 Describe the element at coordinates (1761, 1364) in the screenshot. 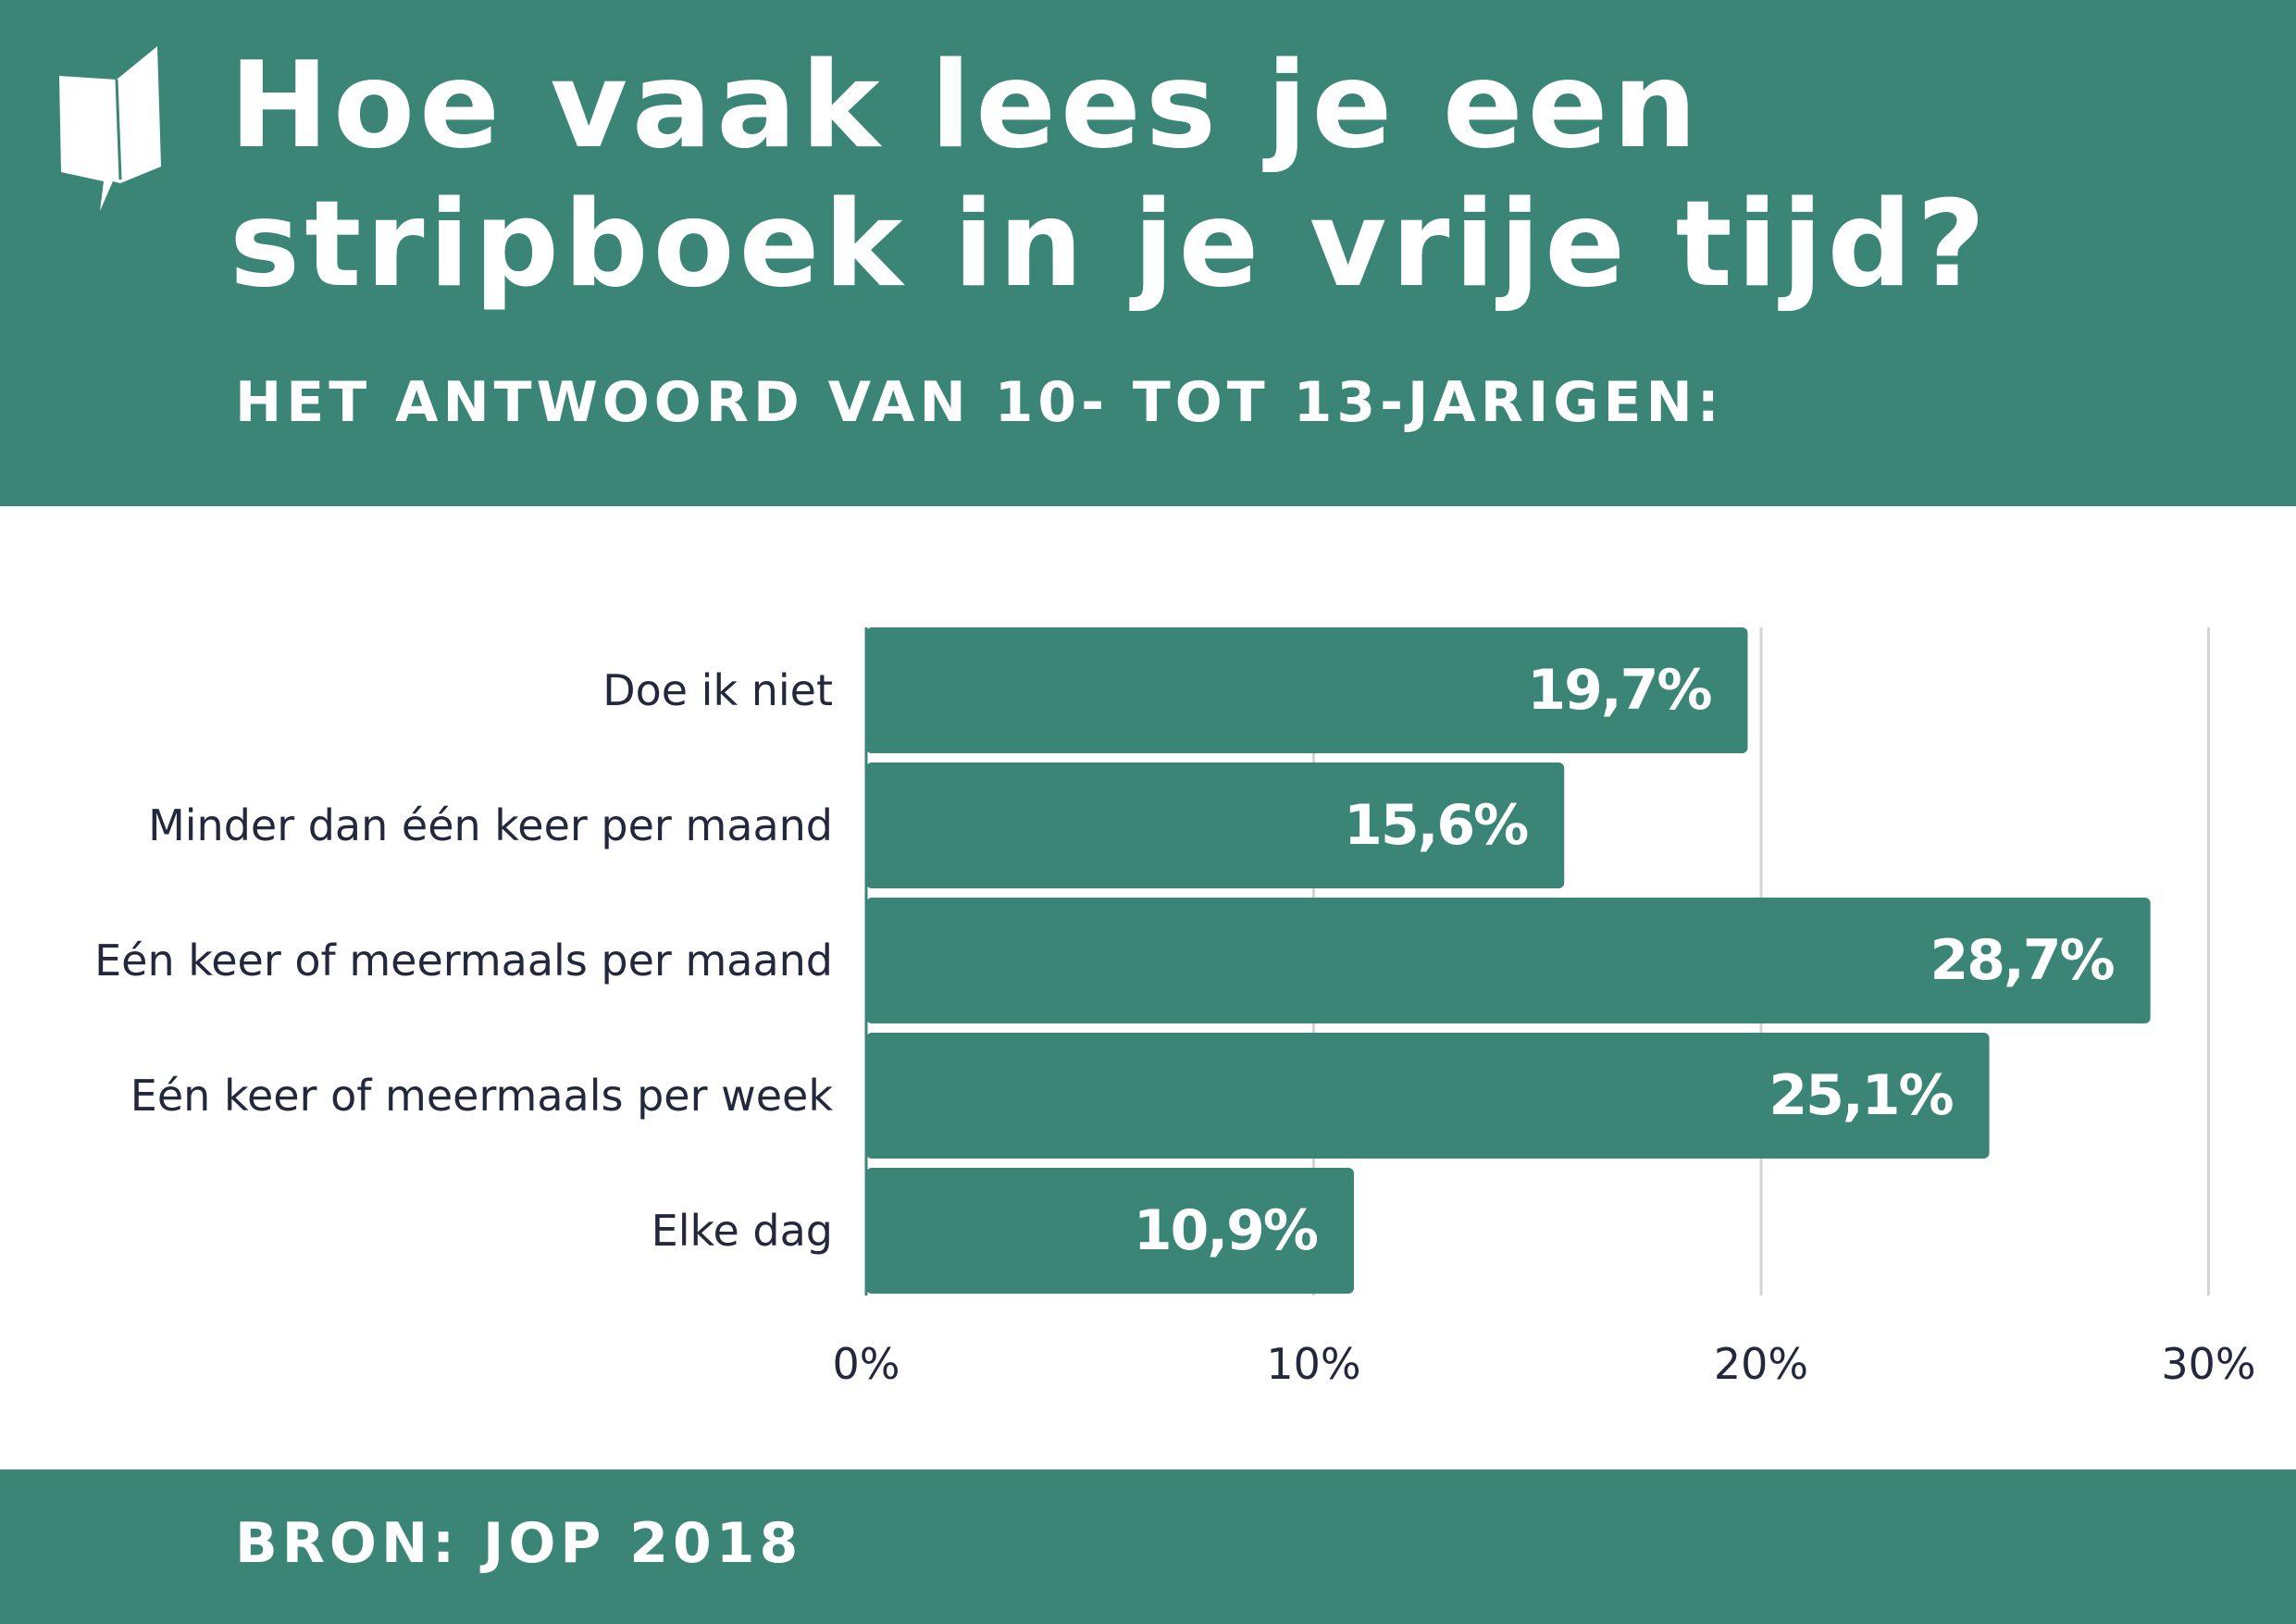

I see `x-tick-label: 20%` at that location.